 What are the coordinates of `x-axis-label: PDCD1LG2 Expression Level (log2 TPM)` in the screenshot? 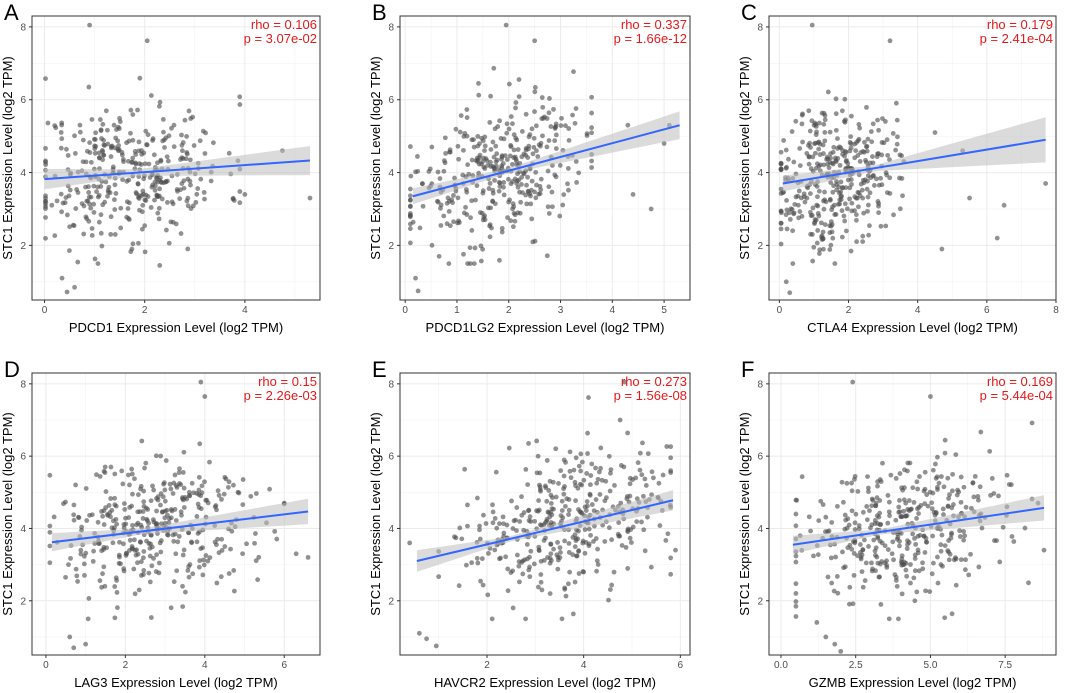 It's located at (545, 327).